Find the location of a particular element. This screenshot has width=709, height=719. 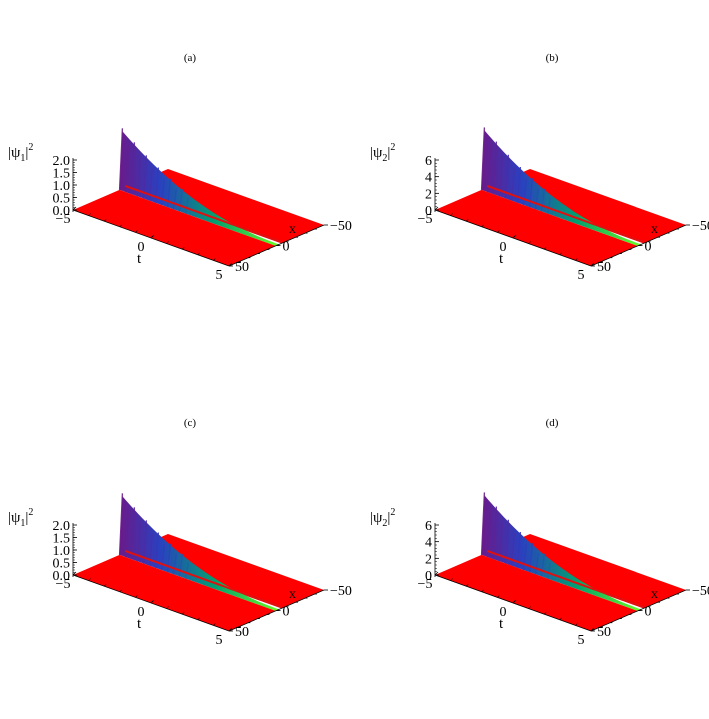

panel-label: (a) is located at coordinates (190, 58).